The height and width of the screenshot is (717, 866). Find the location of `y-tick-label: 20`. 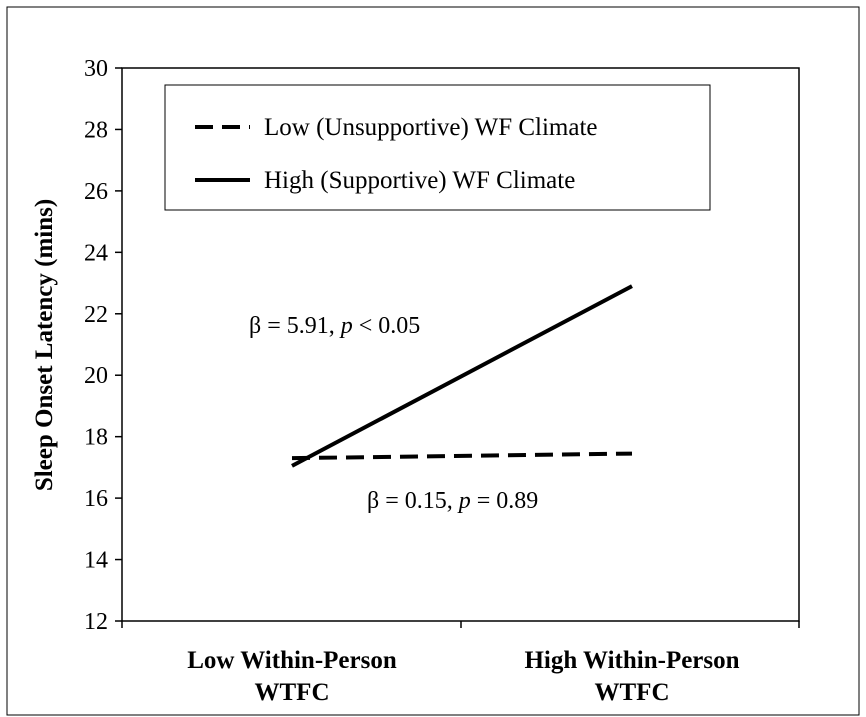

y-tick-label: 20 is located at coordinates (96, 376).